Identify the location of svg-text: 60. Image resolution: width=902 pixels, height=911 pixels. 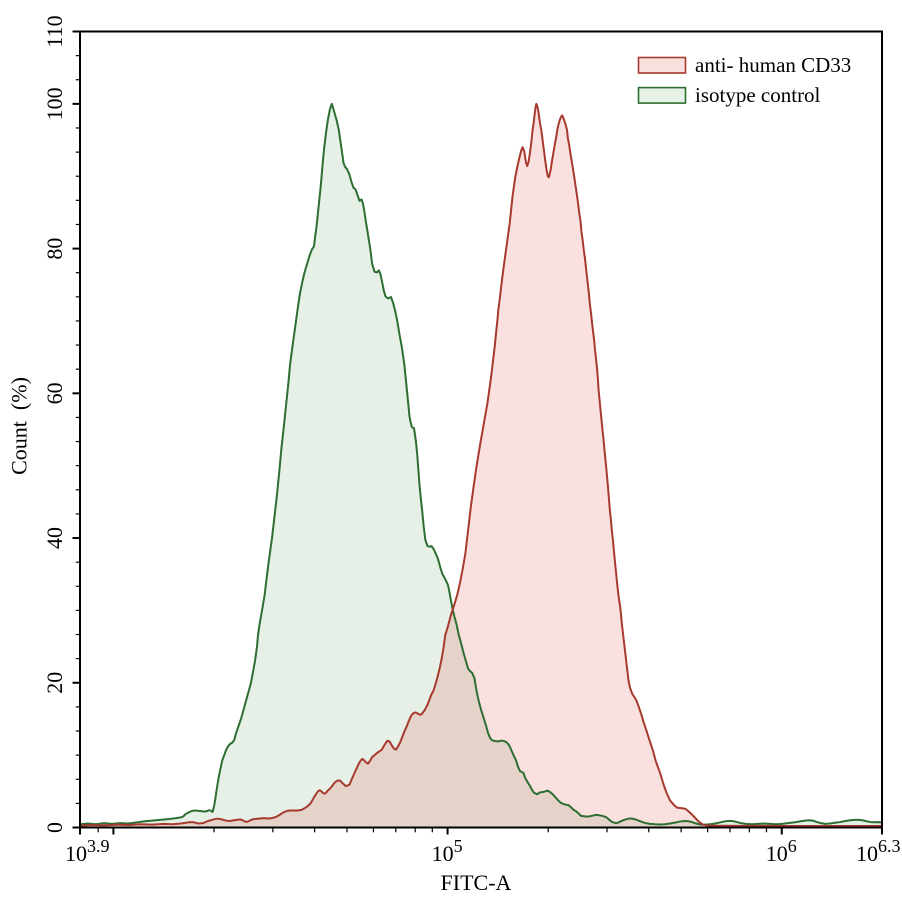
(54, 393).